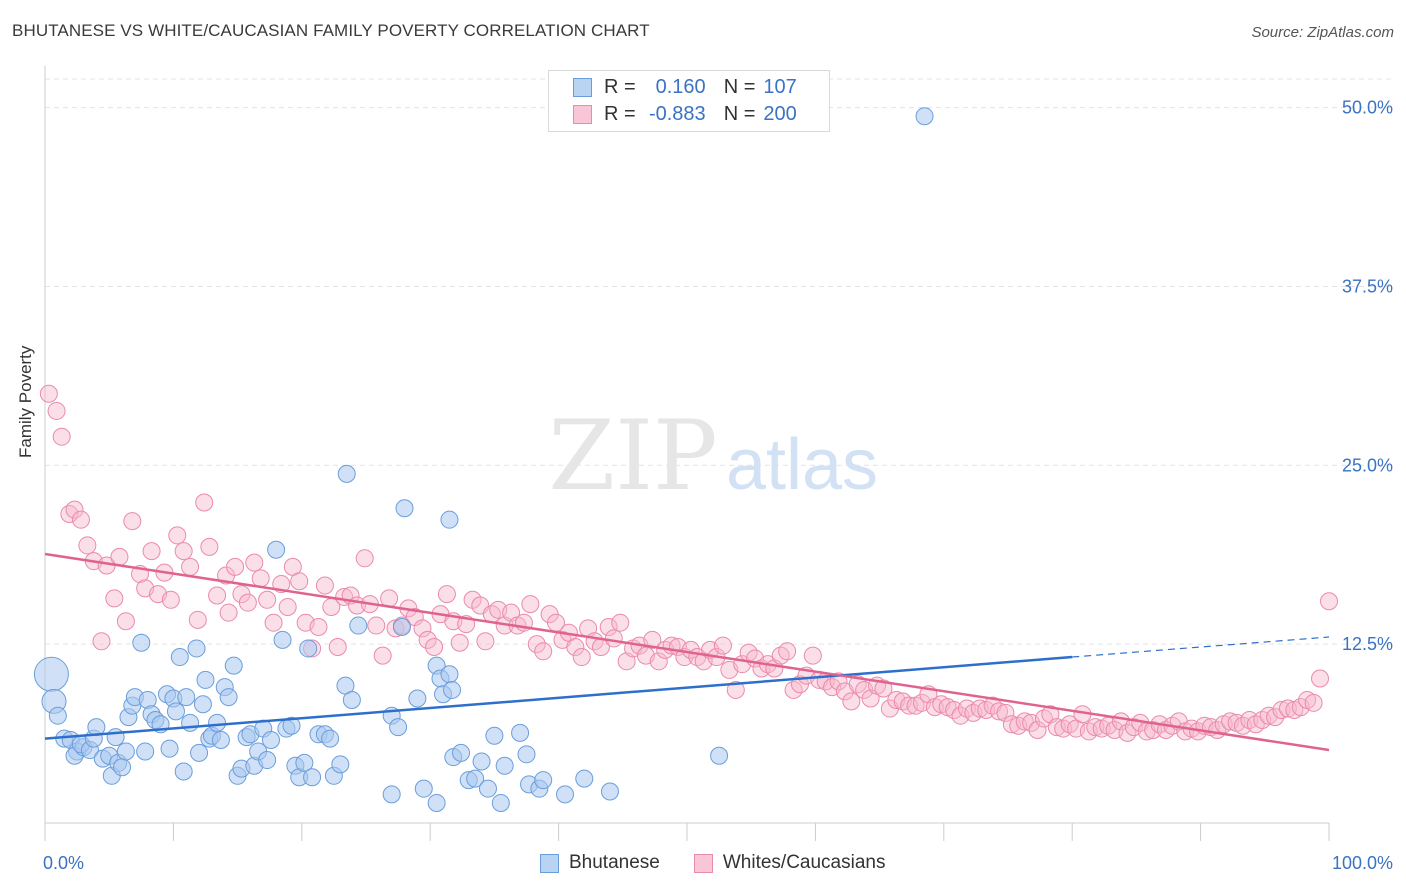 The image size is (1406, 892). What do you see at coordinates (1367, 644) in the screenshot?
I see `y-tick-label: 12.5%` at bounding box center [1367, 644].